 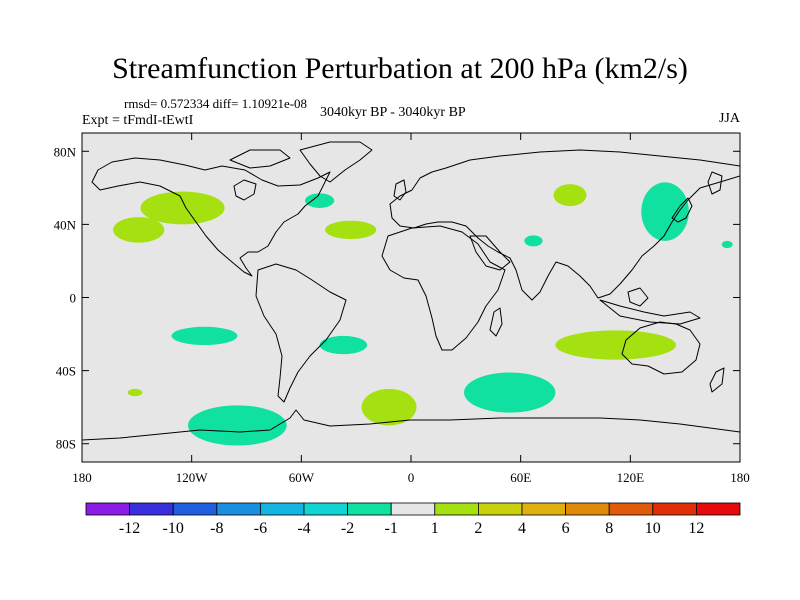 What do you see at coordinates (302, 477) in the screenshot?
I see `x-tick-label-2: 60W` at bounding box center [302, 477].